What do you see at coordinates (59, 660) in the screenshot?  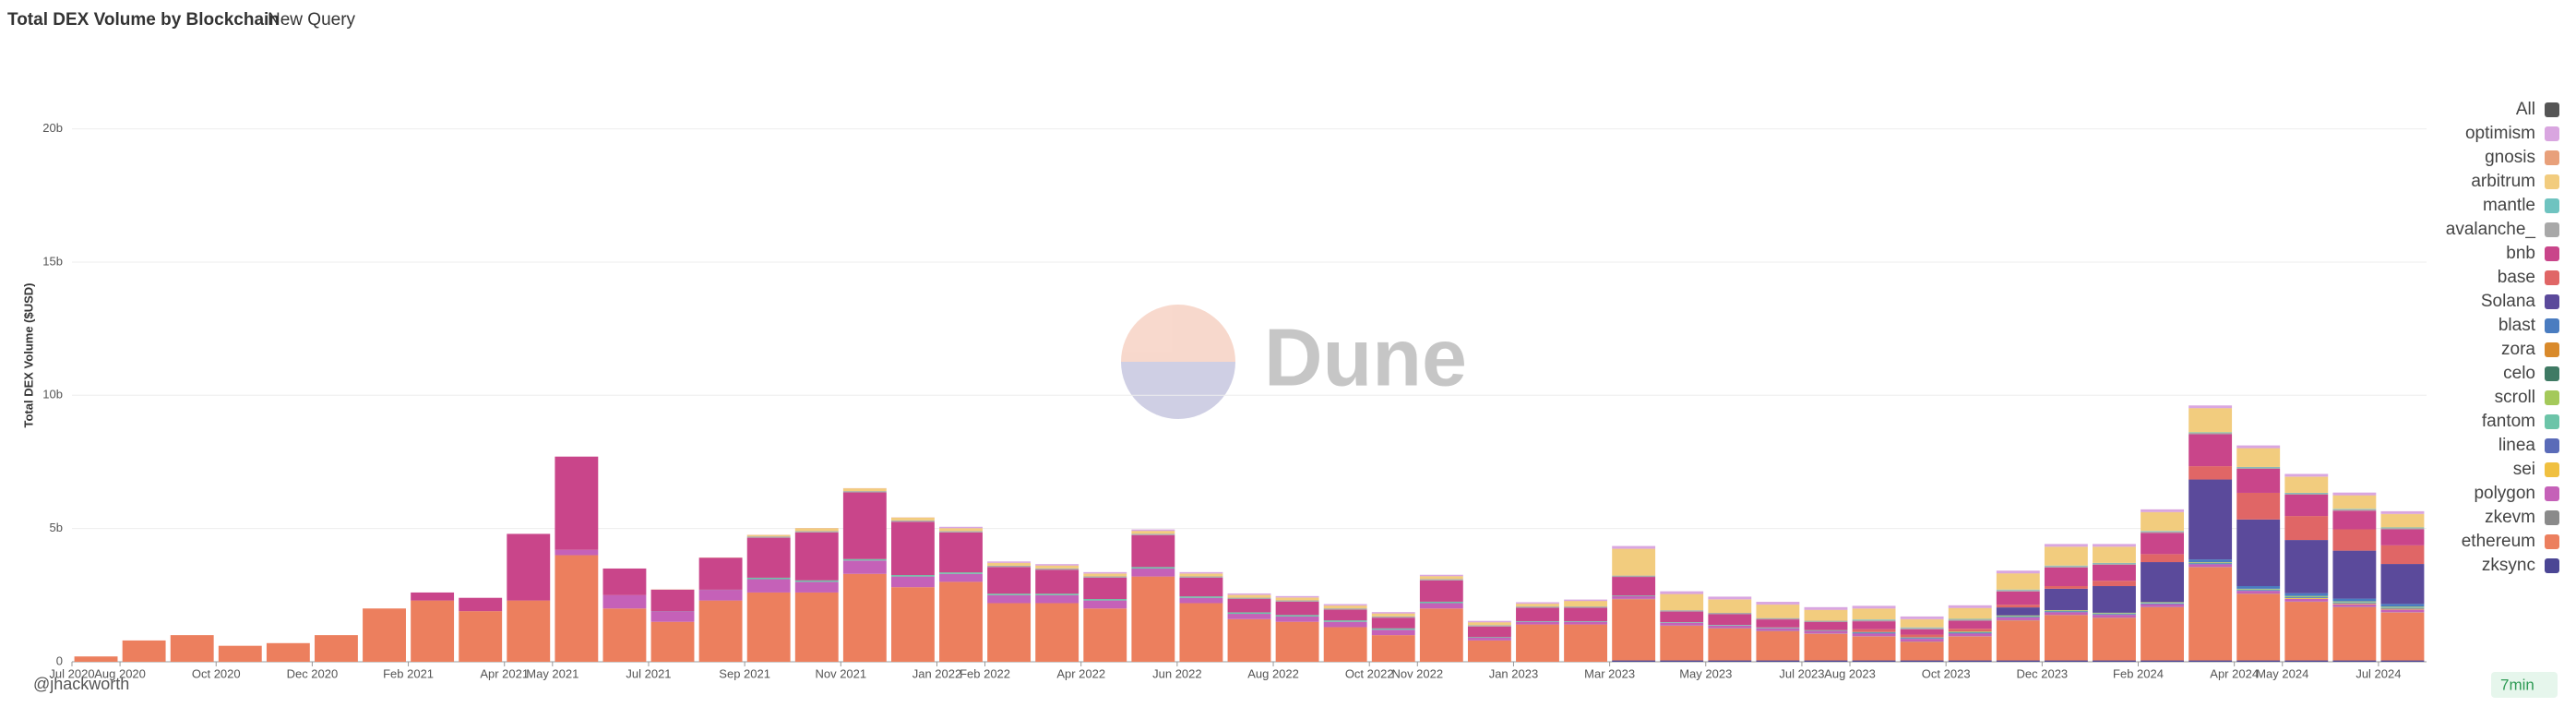 I see `y-tick-label: 0` at bounding box center [59, 660].